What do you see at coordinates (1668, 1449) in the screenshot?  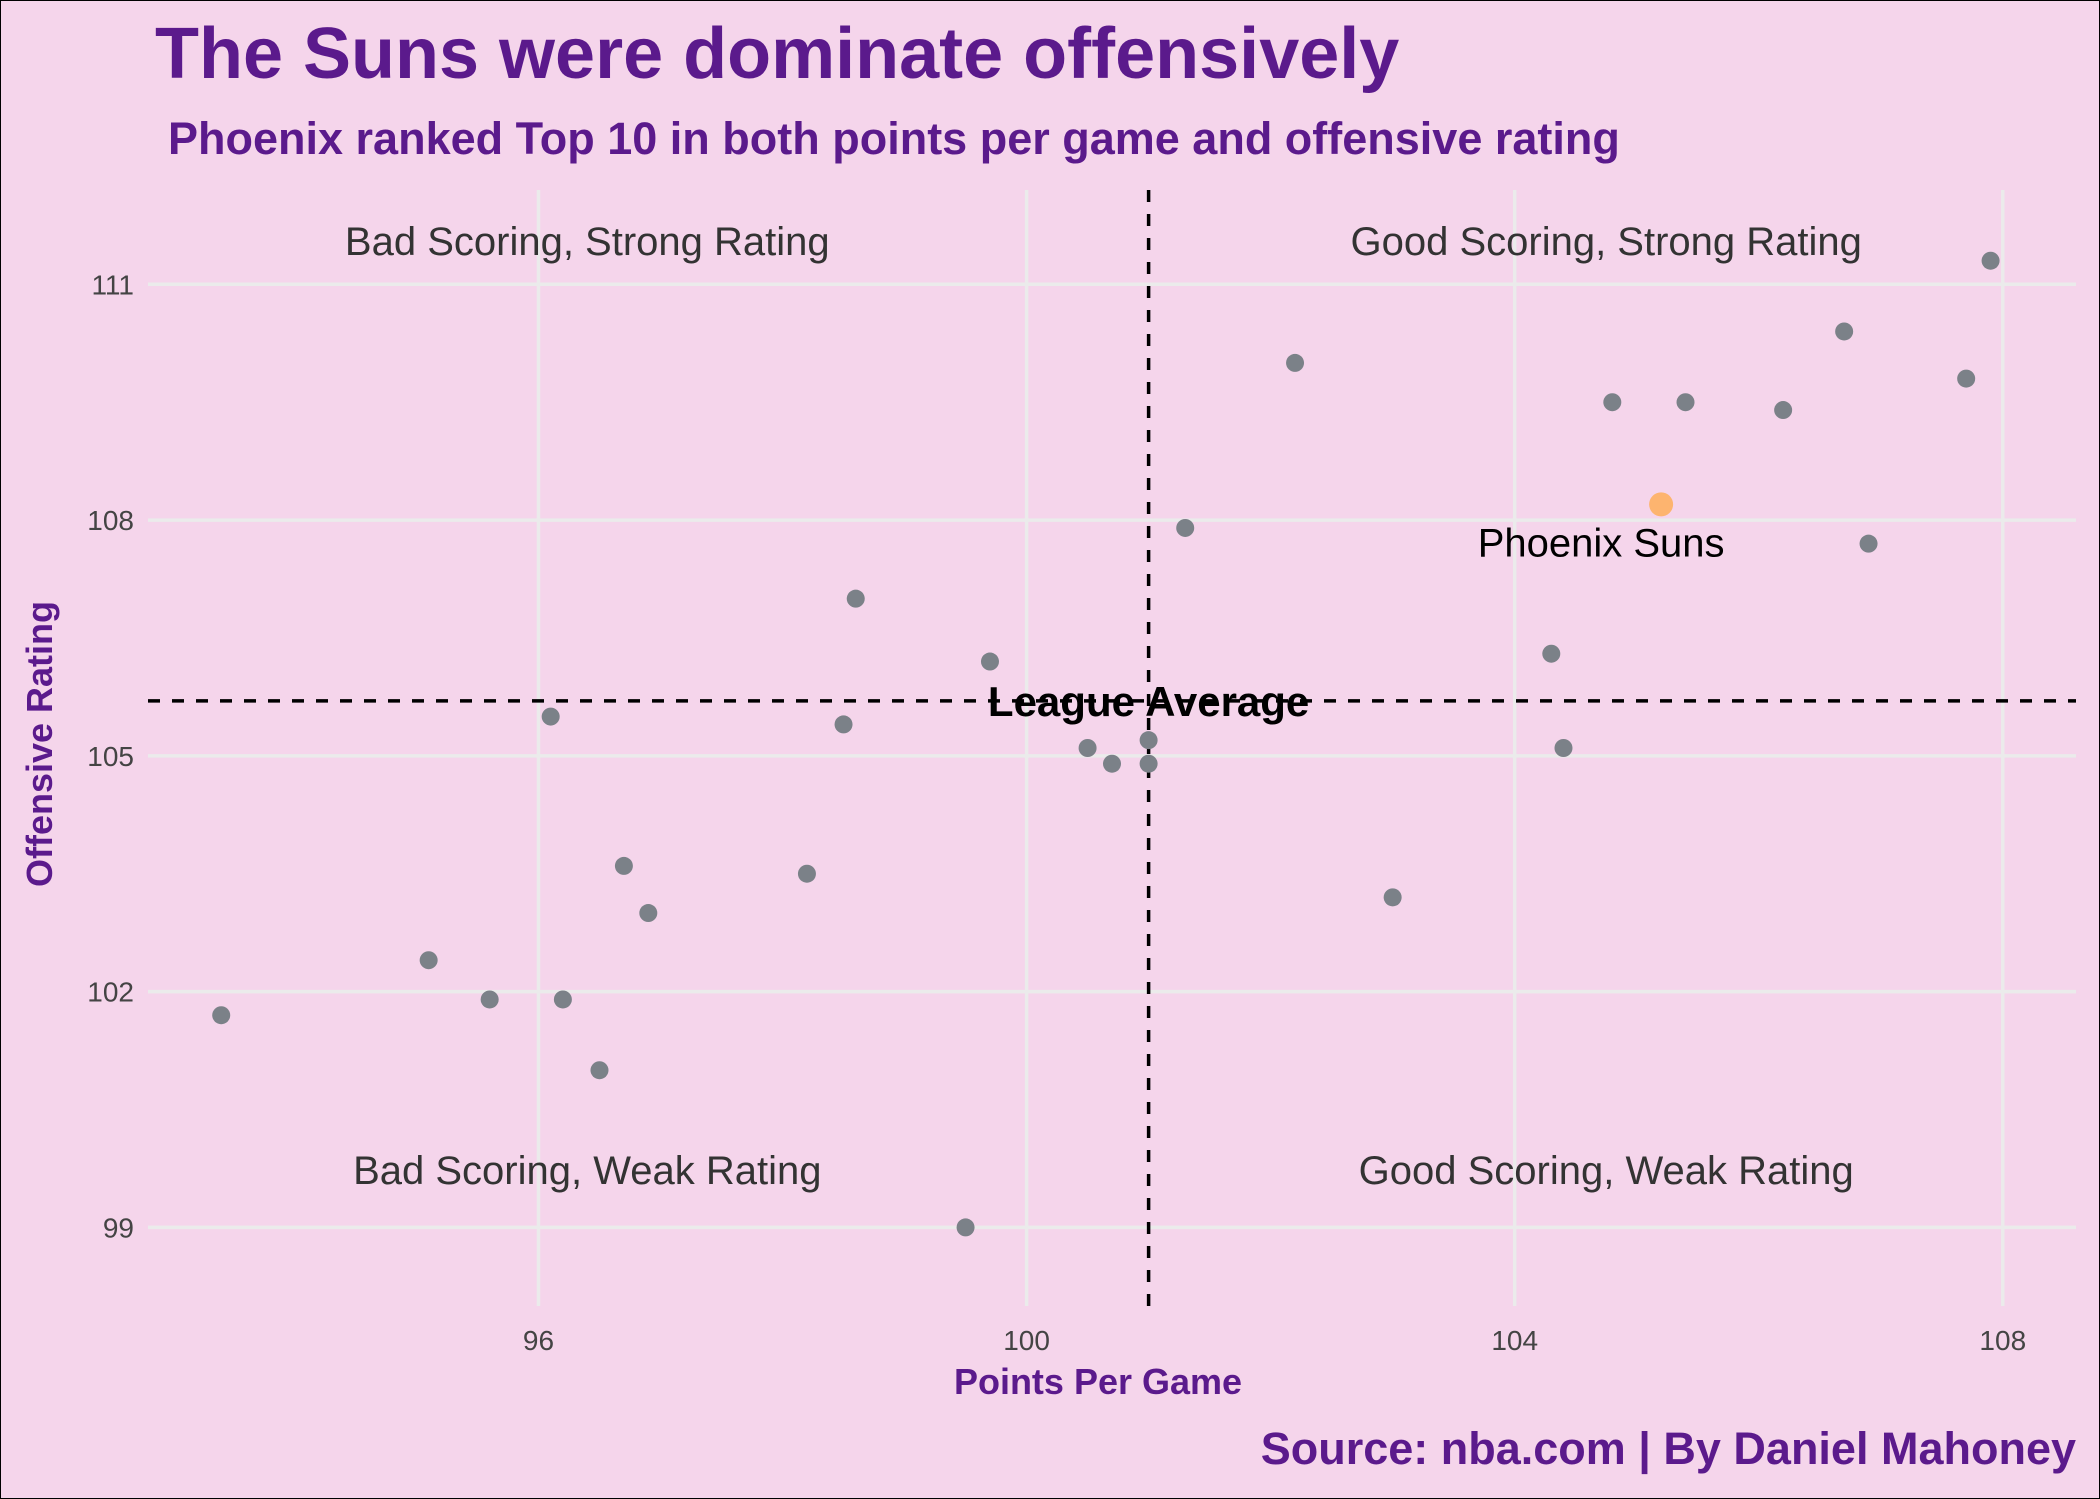 I see `chart-caption: Source: nba.com | By Daniel Mahoney` at bounding box center [1668, 1449].